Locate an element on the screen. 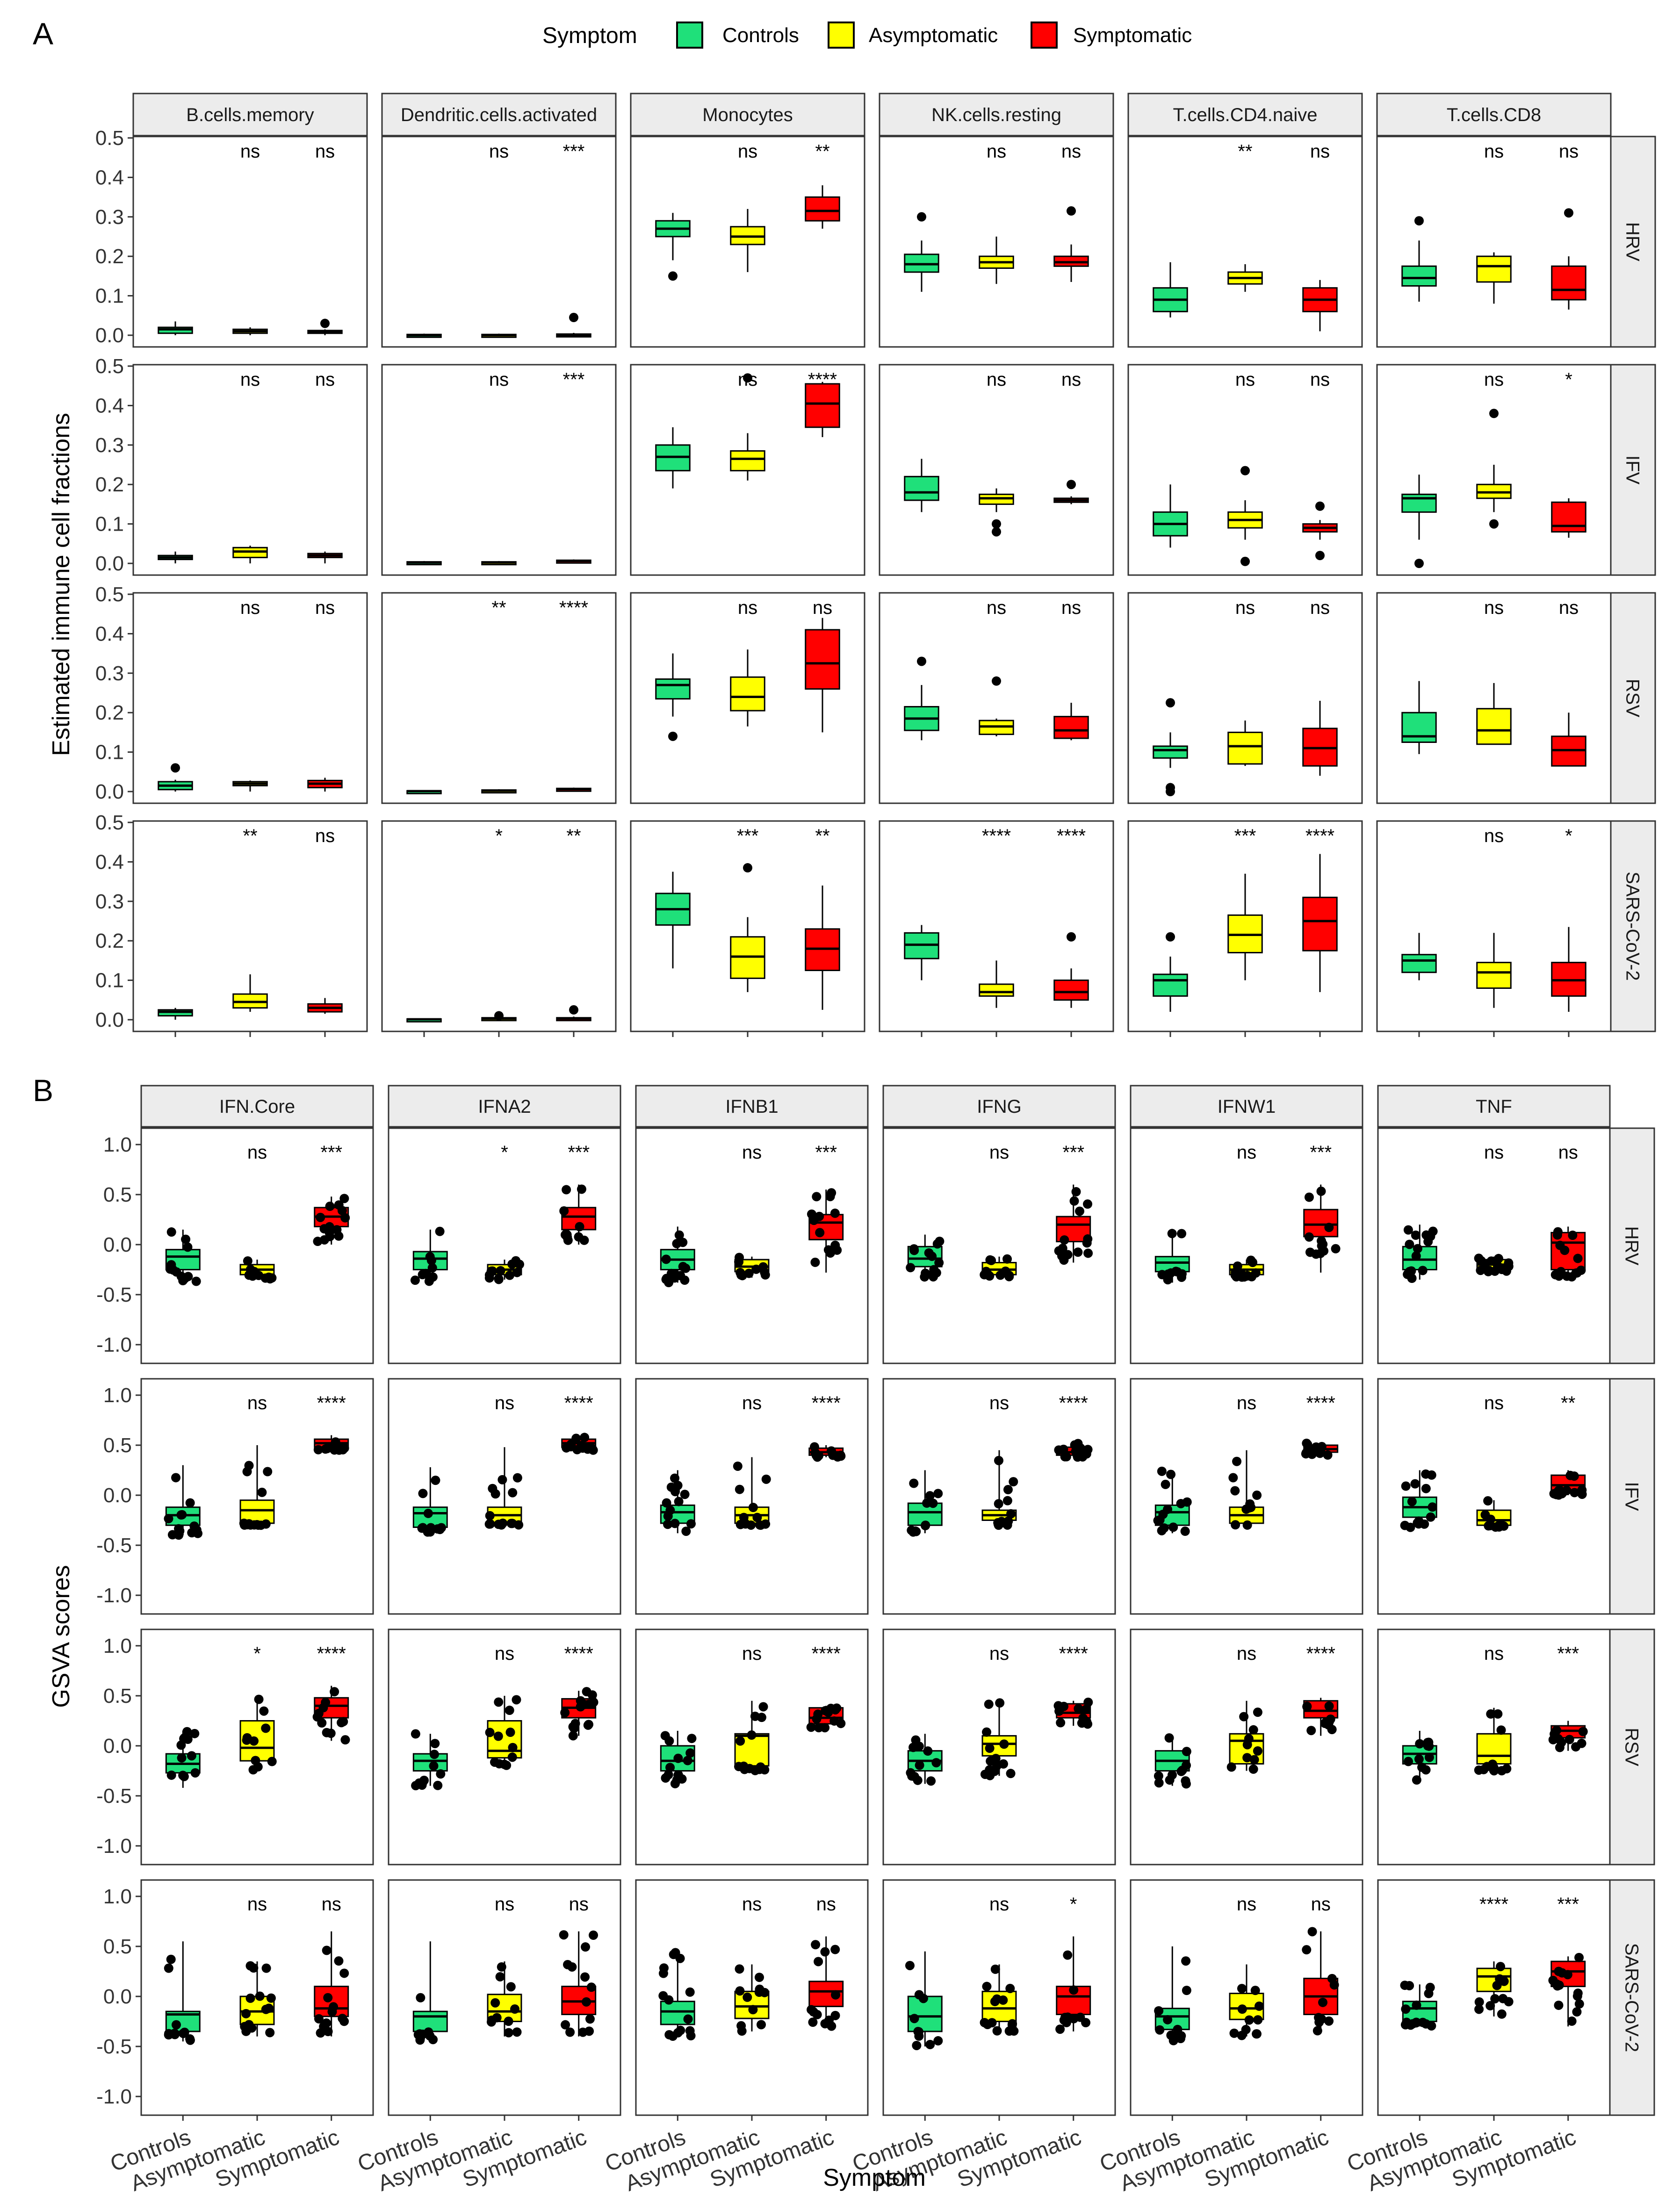 The image size is (1680, 2197). facet-1-2: ** **** is located at coordinates (499, 698).